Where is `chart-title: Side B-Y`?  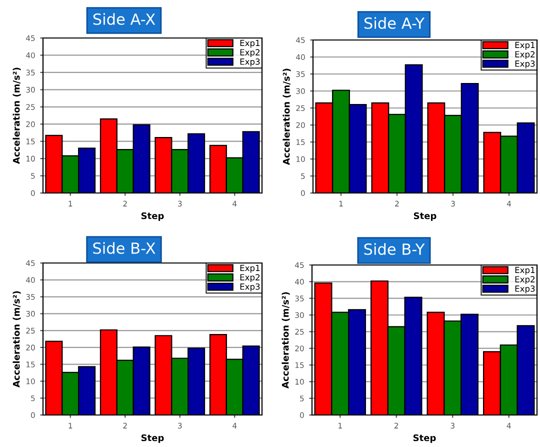
chart-title: Side B-Y is located at coordinates (394, 249).